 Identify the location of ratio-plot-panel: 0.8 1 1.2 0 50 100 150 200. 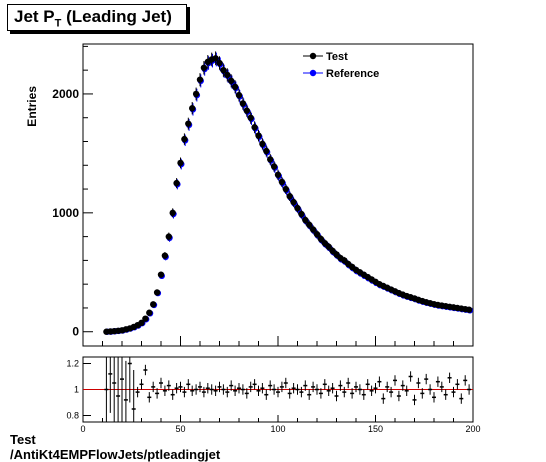
(273, 395).